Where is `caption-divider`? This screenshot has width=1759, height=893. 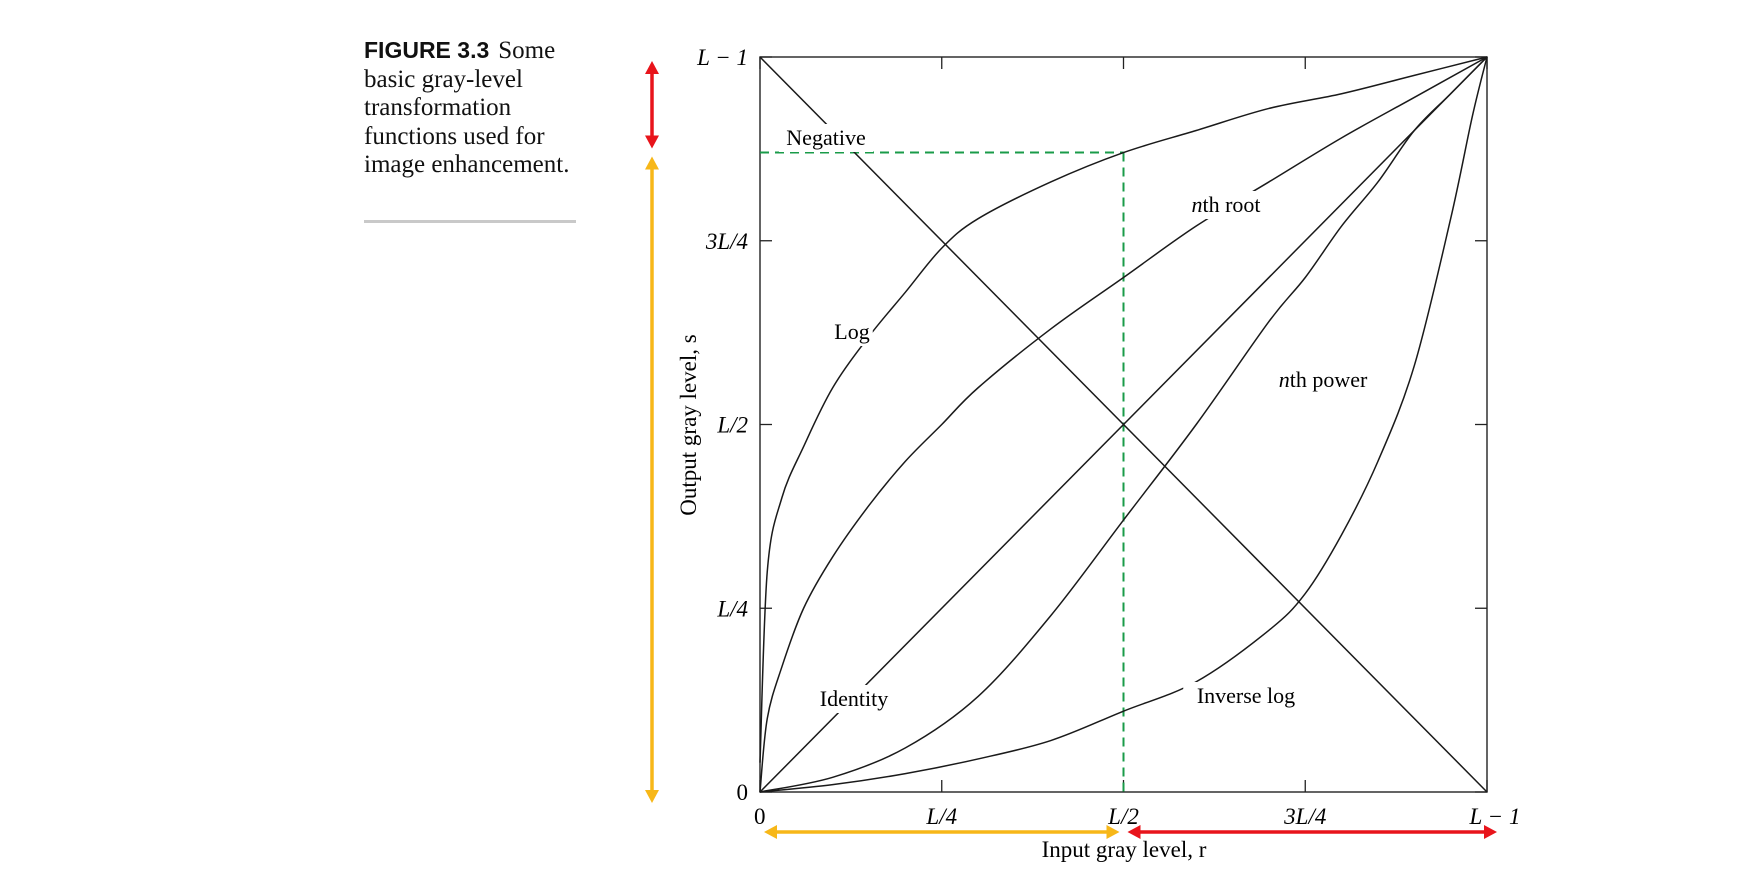
caption-divider is located at coordinates (470, 221).